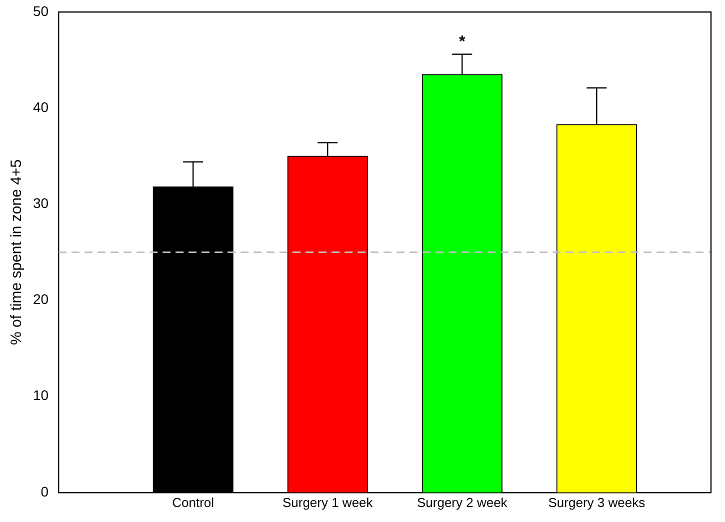 The image size is (725, 522). What do you see at coordinates (462, 502) in the screenshot?
I see `x-tick-label: Surgery 2 week` at bounding box center [462, 502].